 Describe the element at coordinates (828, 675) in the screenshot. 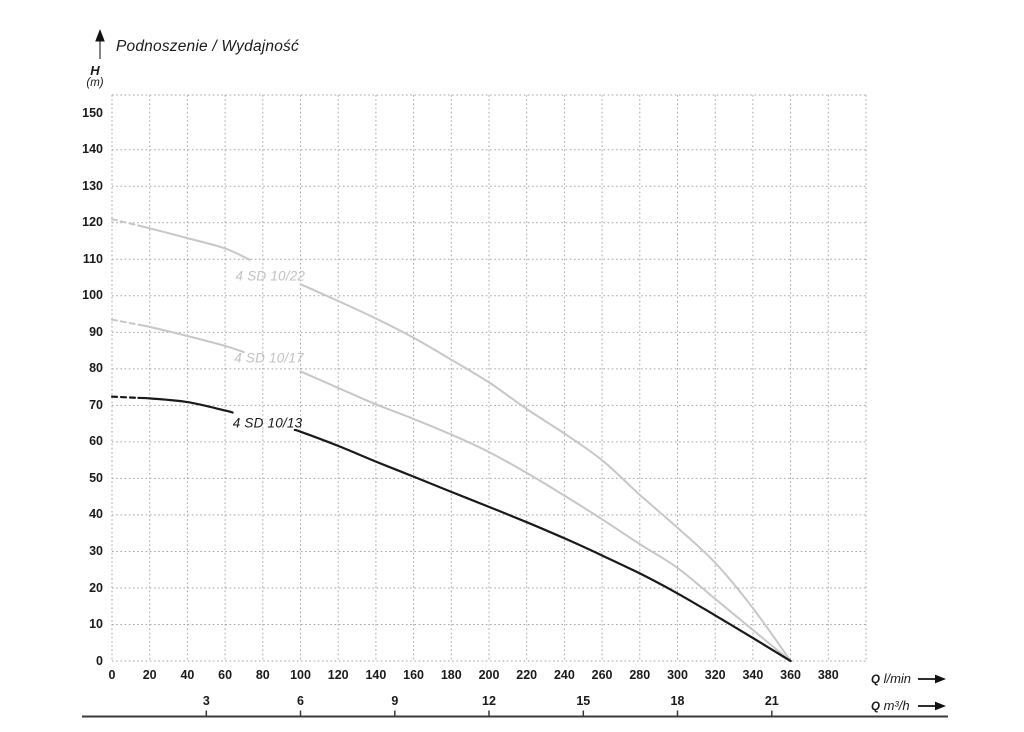

I see `x-tick-label-lmin: 380` at that location.